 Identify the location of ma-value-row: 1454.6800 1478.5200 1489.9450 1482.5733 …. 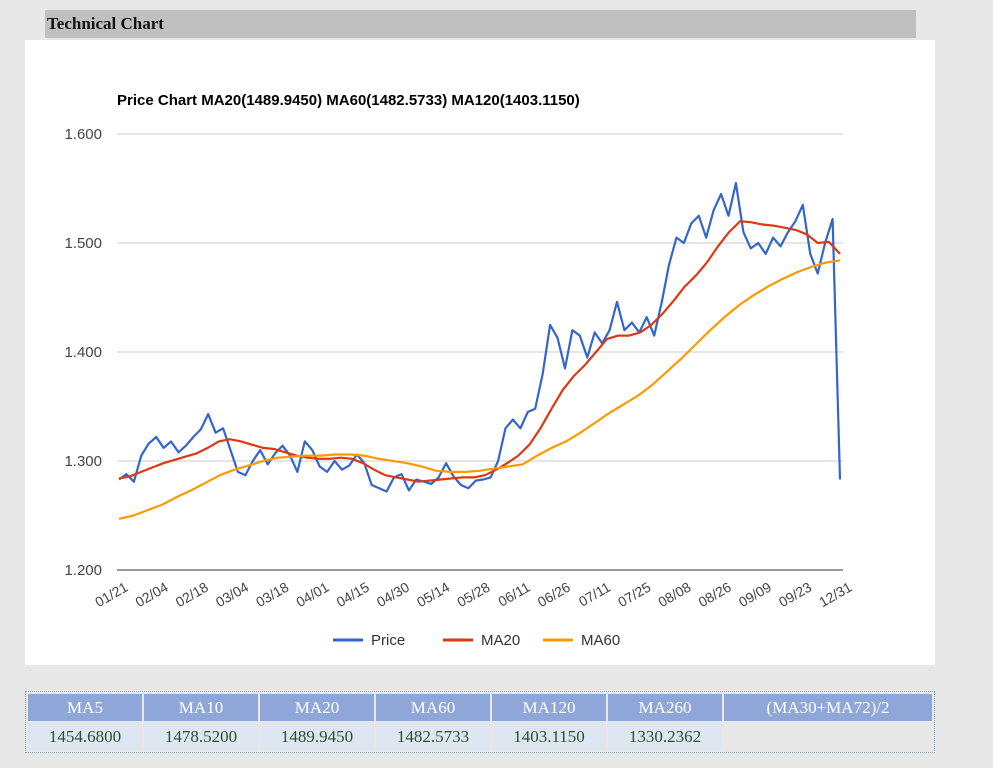
(480, 736).